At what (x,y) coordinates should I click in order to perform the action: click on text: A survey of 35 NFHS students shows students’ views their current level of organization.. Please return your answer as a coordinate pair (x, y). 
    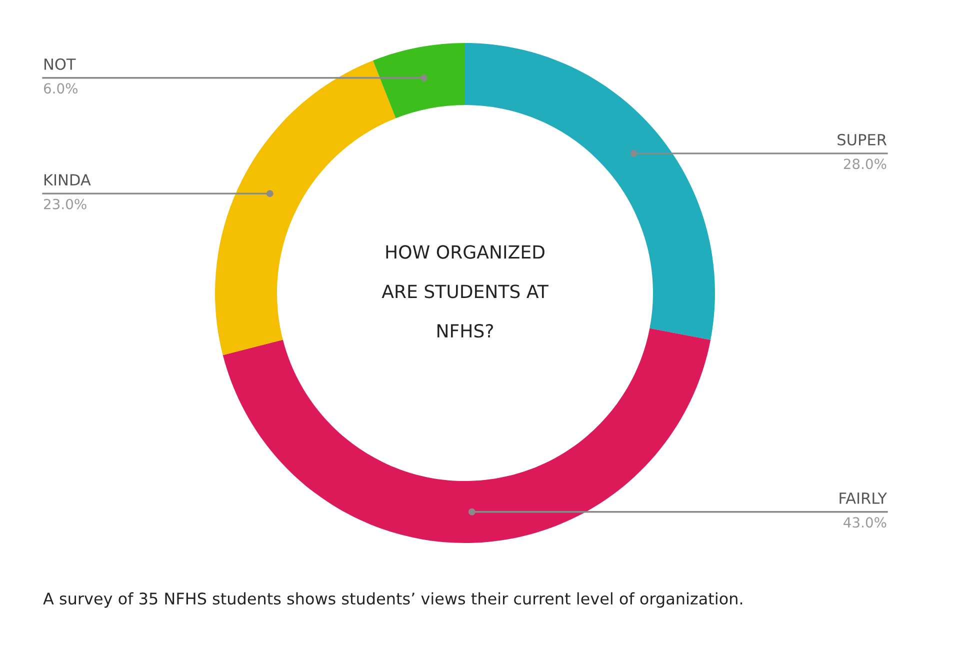
    Looking at the image, I should click on (392, 600).